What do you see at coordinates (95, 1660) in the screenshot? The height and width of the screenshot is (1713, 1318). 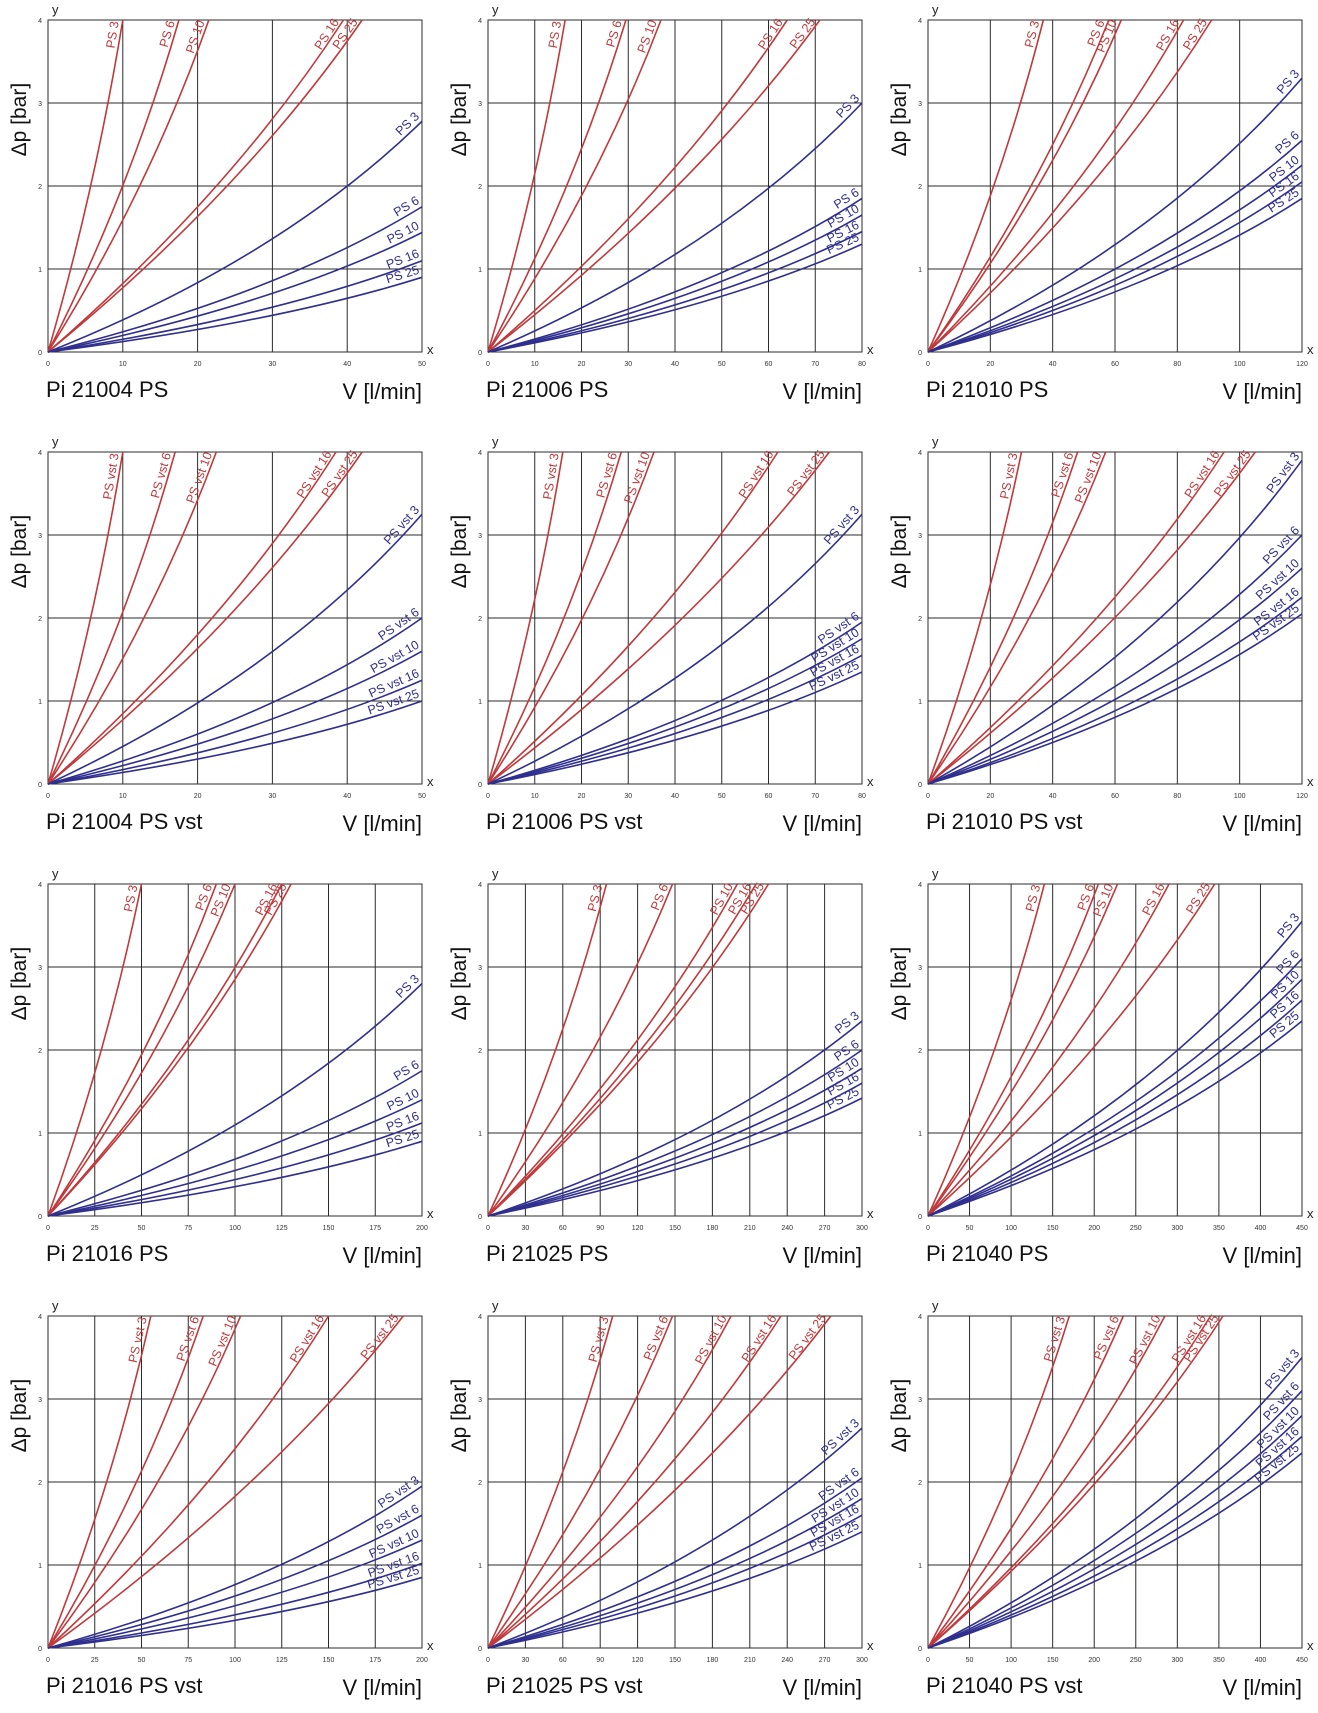 I see `x-tick-label: 25` at bounding box center [95, 1660].